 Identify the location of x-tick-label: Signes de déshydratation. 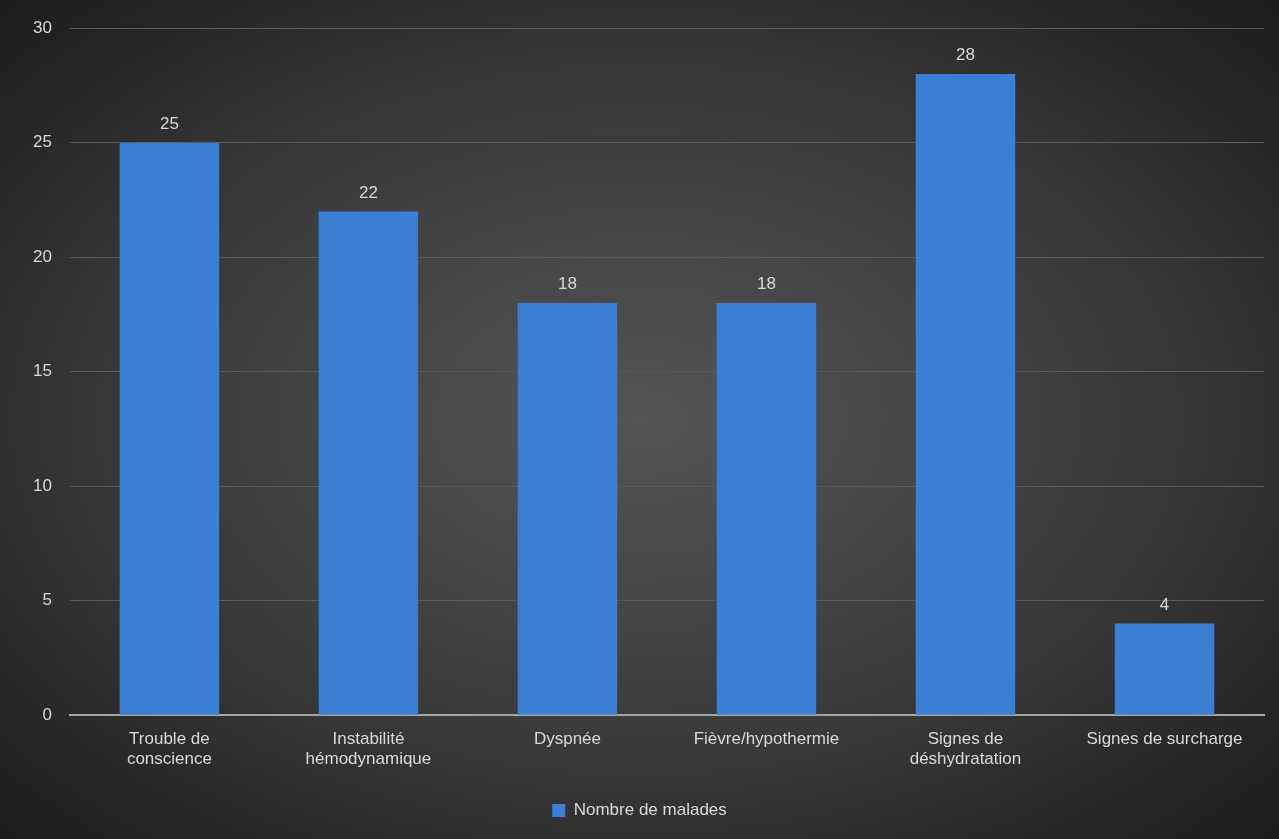
(965, 749).